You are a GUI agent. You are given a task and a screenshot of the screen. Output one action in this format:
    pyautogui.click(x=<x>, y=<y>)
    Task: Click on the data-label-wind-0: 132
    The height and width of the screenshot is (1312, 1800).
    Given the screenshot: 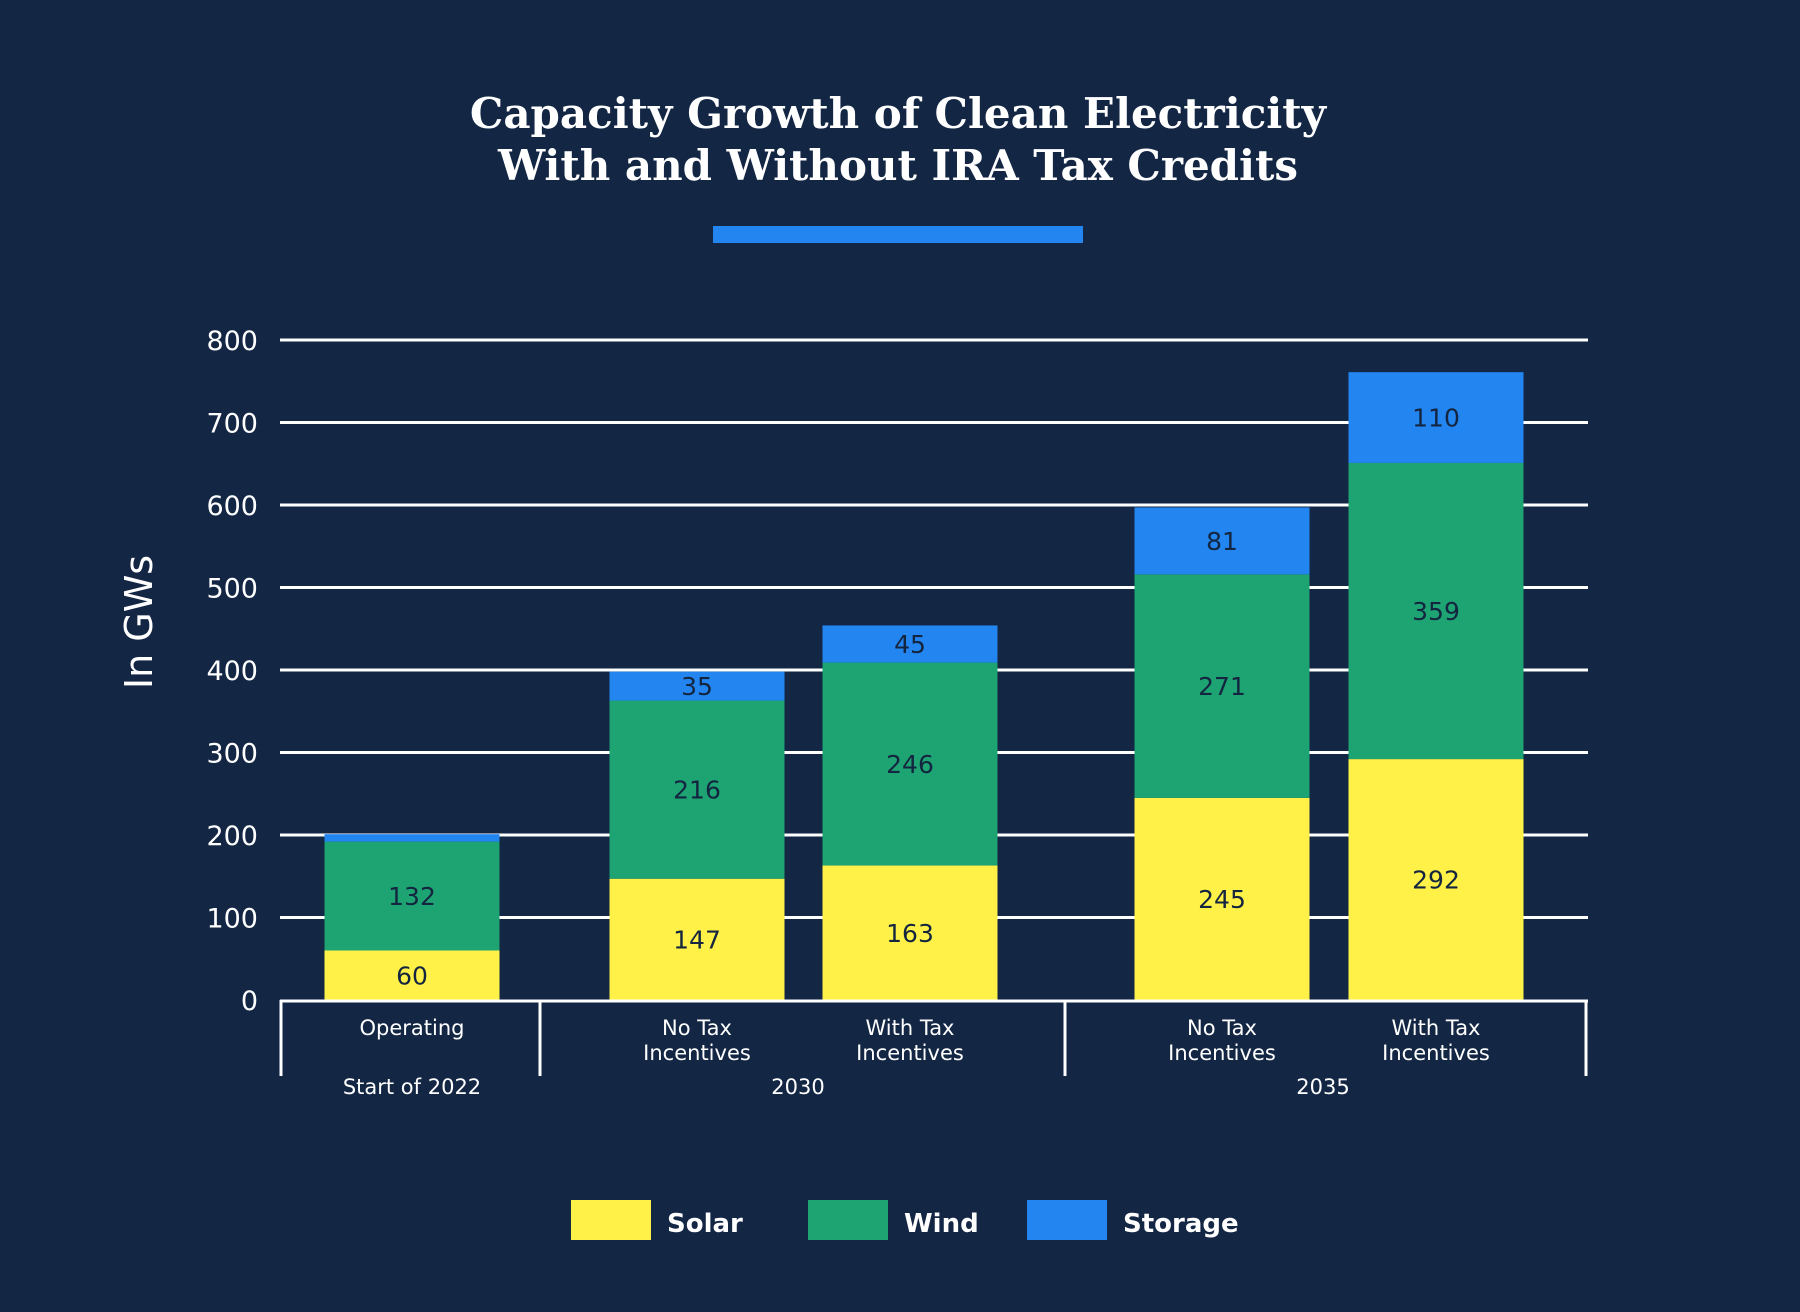 What is the action you would take?
    pyautogui.click(x=412, y=896)
    